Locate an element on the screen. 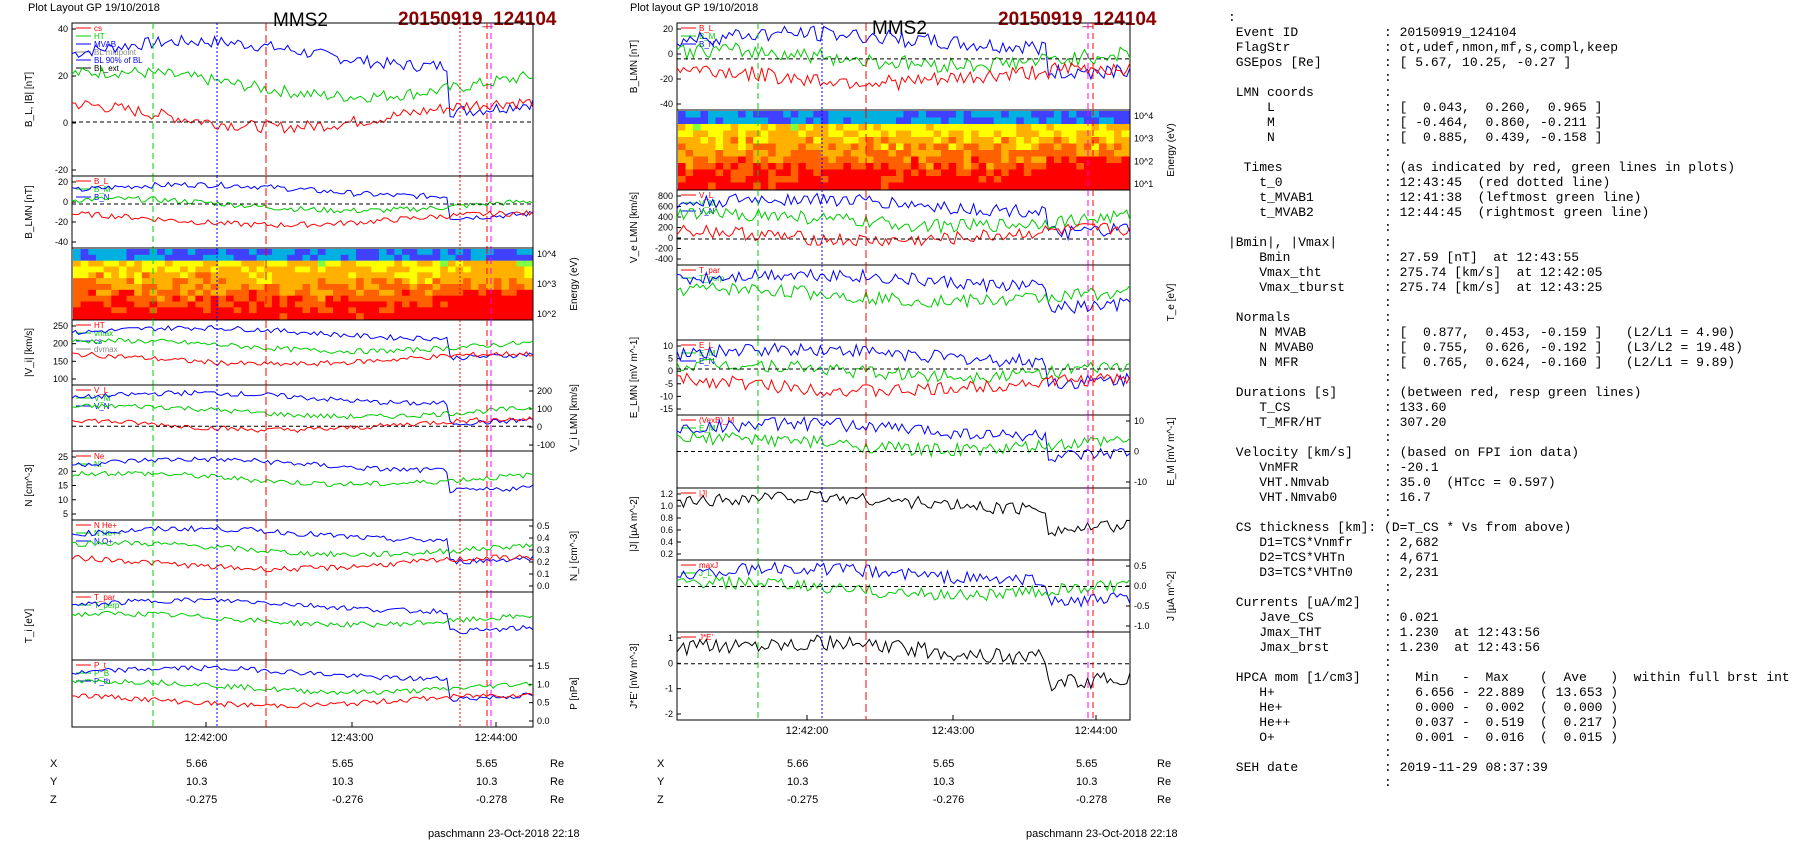 The width and height of the screenshot is (1804, 841). y-axis-label: J*E' [nW m^-3] is located at coordinates (634, 676).